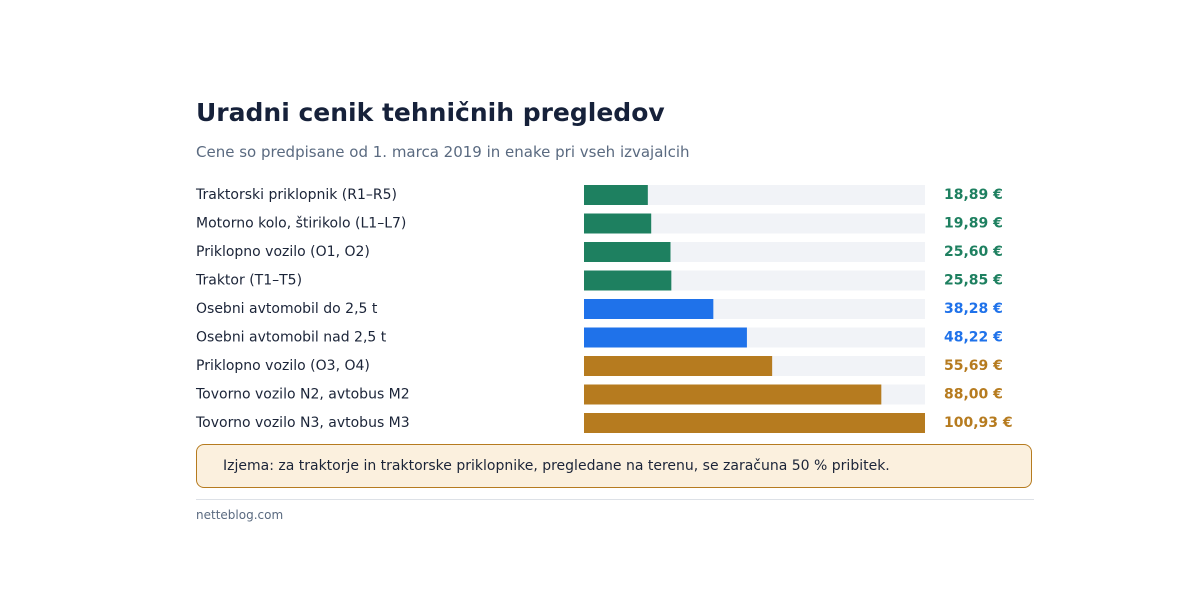 The height and width of the screenshot is (600, 1200). Describe the element at coordinates (291, 338) in the screenshot. I see `category-label: Osebni avtomobil nad 2,5 t` at that location.